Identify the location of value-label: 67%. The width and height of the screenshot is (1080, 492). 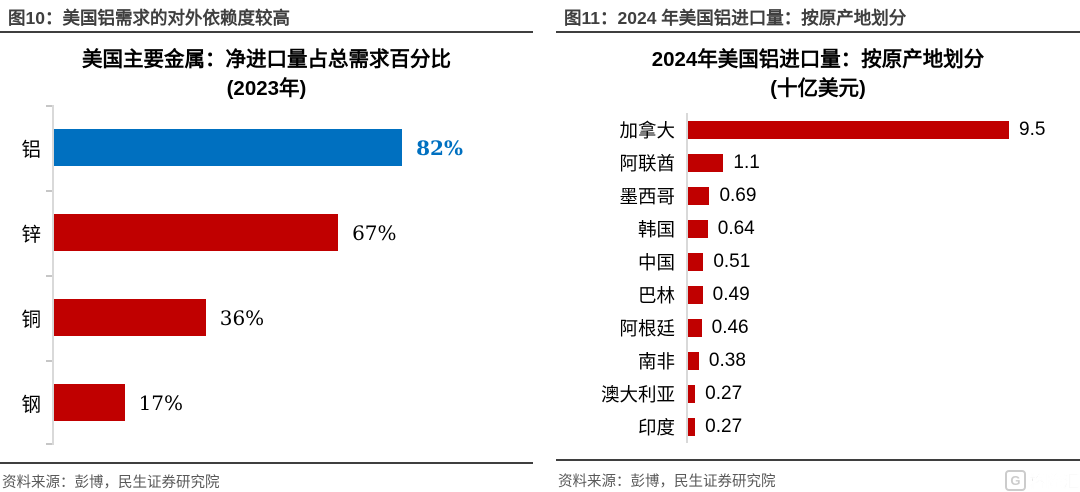
(374, 232).